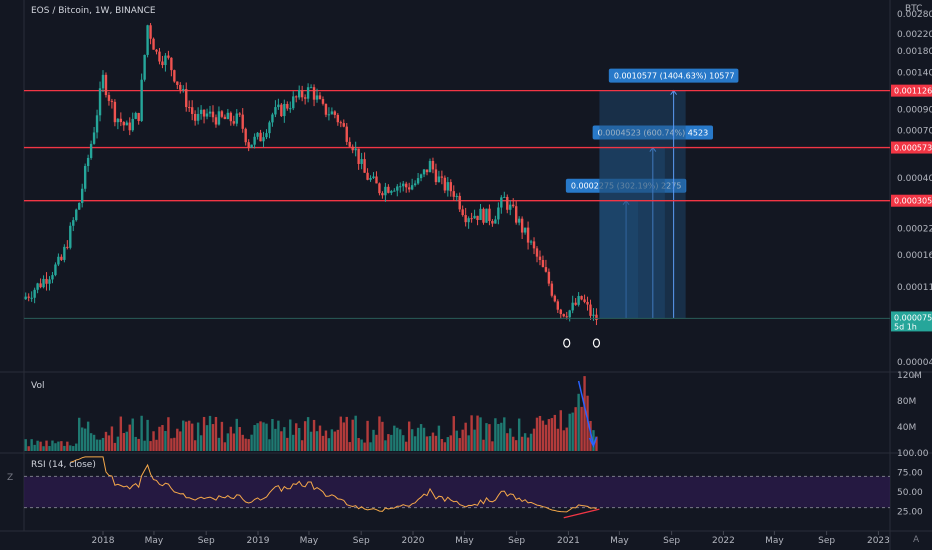 Image resolution: width=932 pixels, height=550 pixels. I want to click on date-tick-label: 2019, so click(258, 541).